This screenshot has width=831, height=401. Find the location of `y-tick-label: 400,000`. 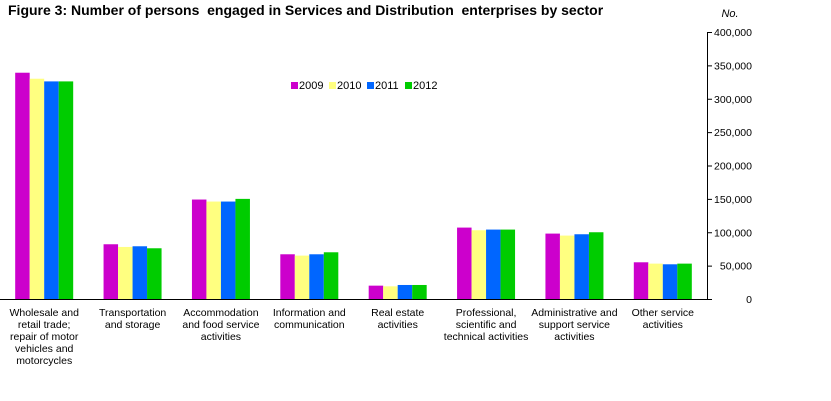

y-tick-label: 400,000 is located at coordinates (733, 33).